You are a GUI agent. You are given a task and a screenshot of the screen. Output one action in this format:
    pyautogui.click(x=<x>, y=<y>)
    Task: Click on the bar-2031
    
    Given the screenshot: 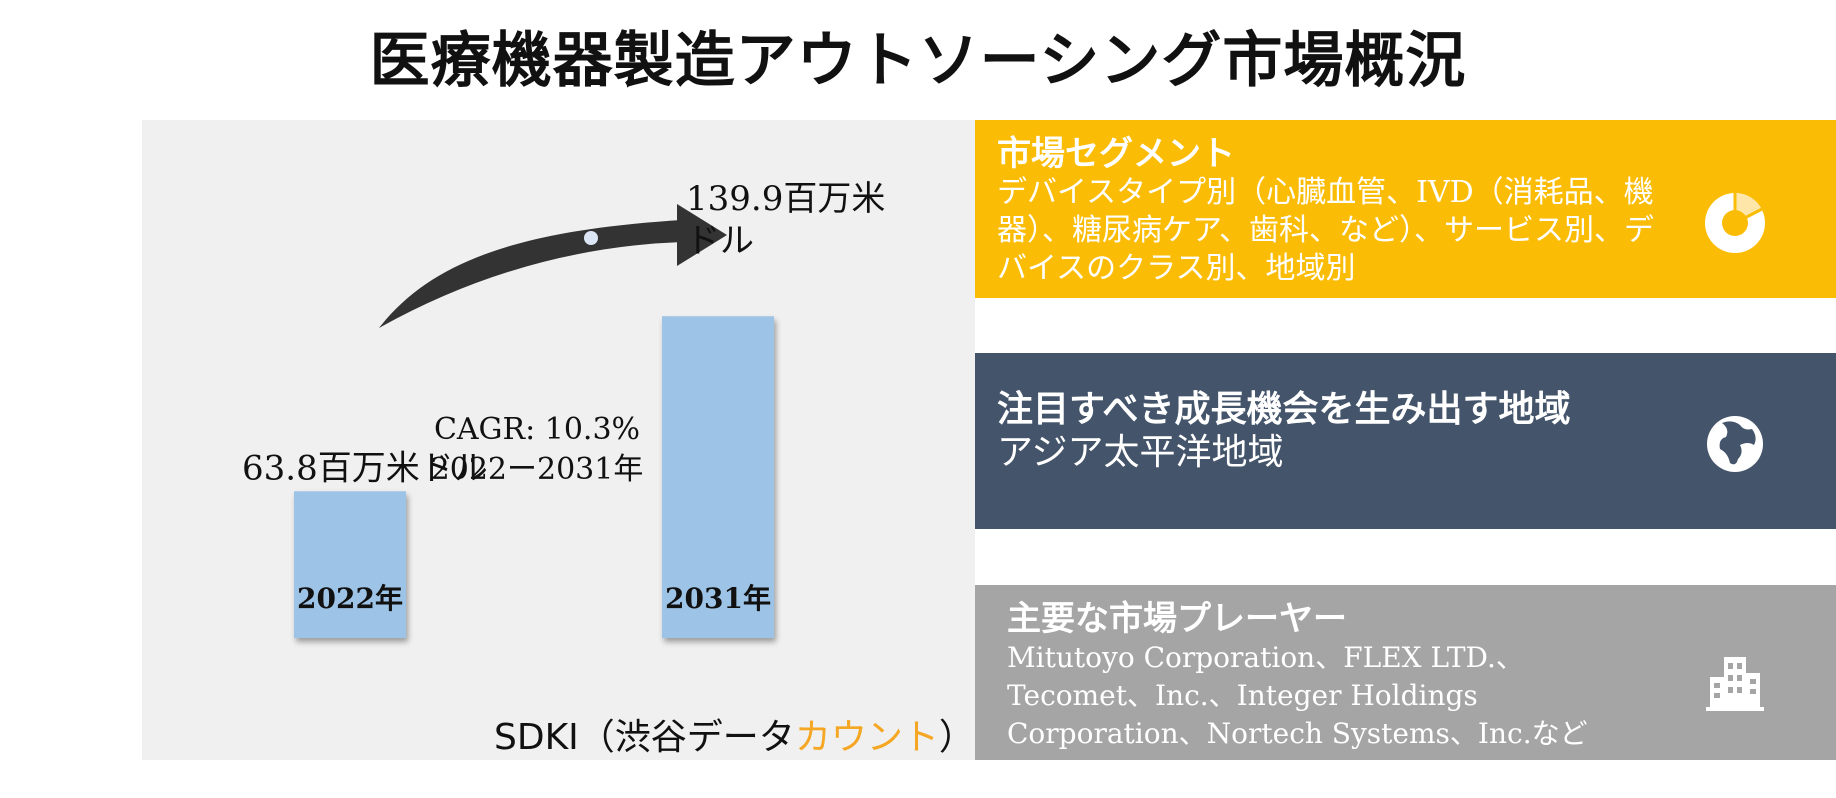 What is the action you would take?
    pyautogui.click(x=718, y=477)
    